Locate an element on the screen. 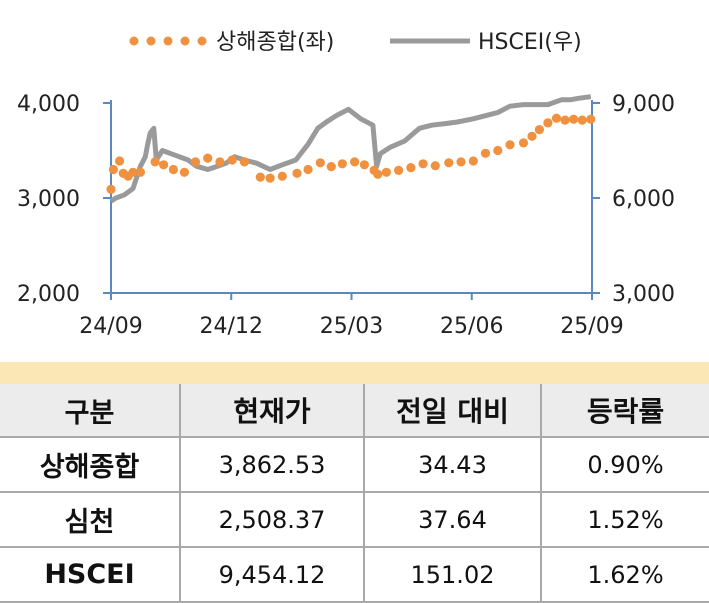  hscei-line is located at coordinates (350, 149).